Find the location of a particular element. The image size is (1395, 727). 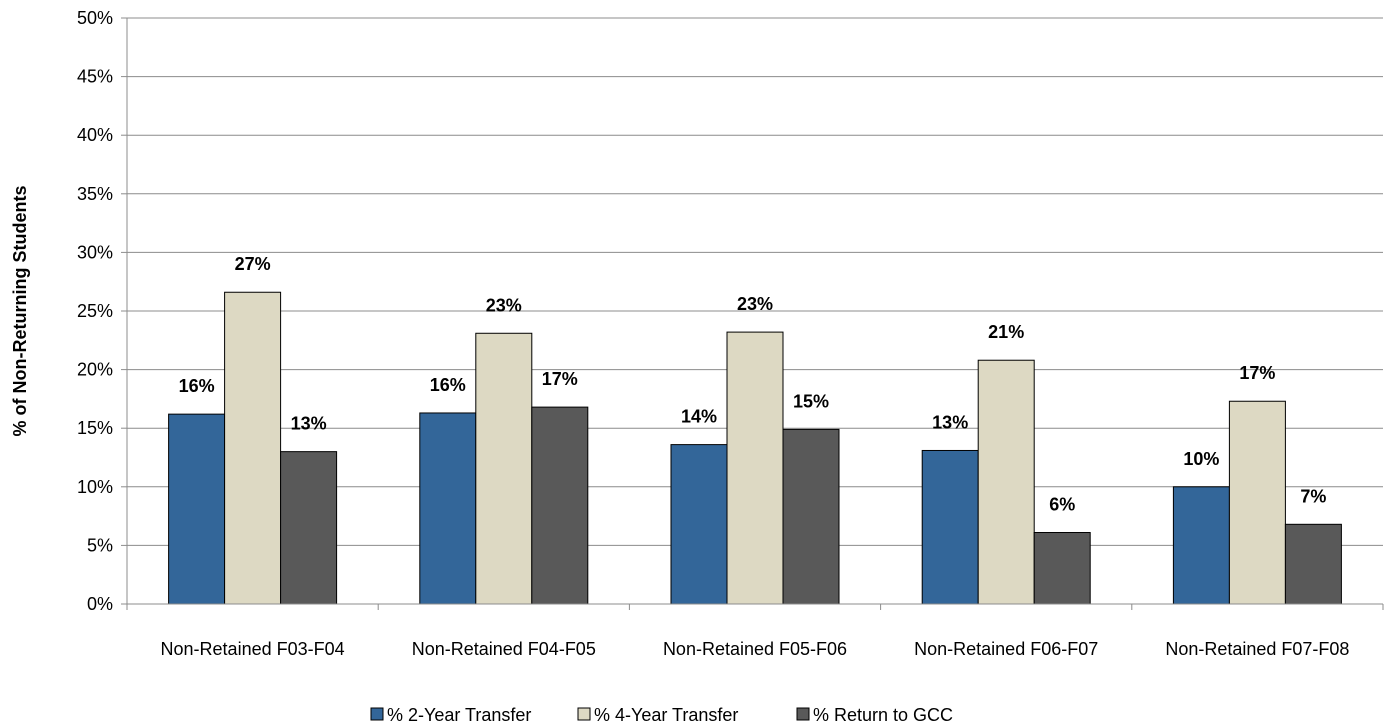

y-tick-label: 30% is located at coordinates (95, 252).